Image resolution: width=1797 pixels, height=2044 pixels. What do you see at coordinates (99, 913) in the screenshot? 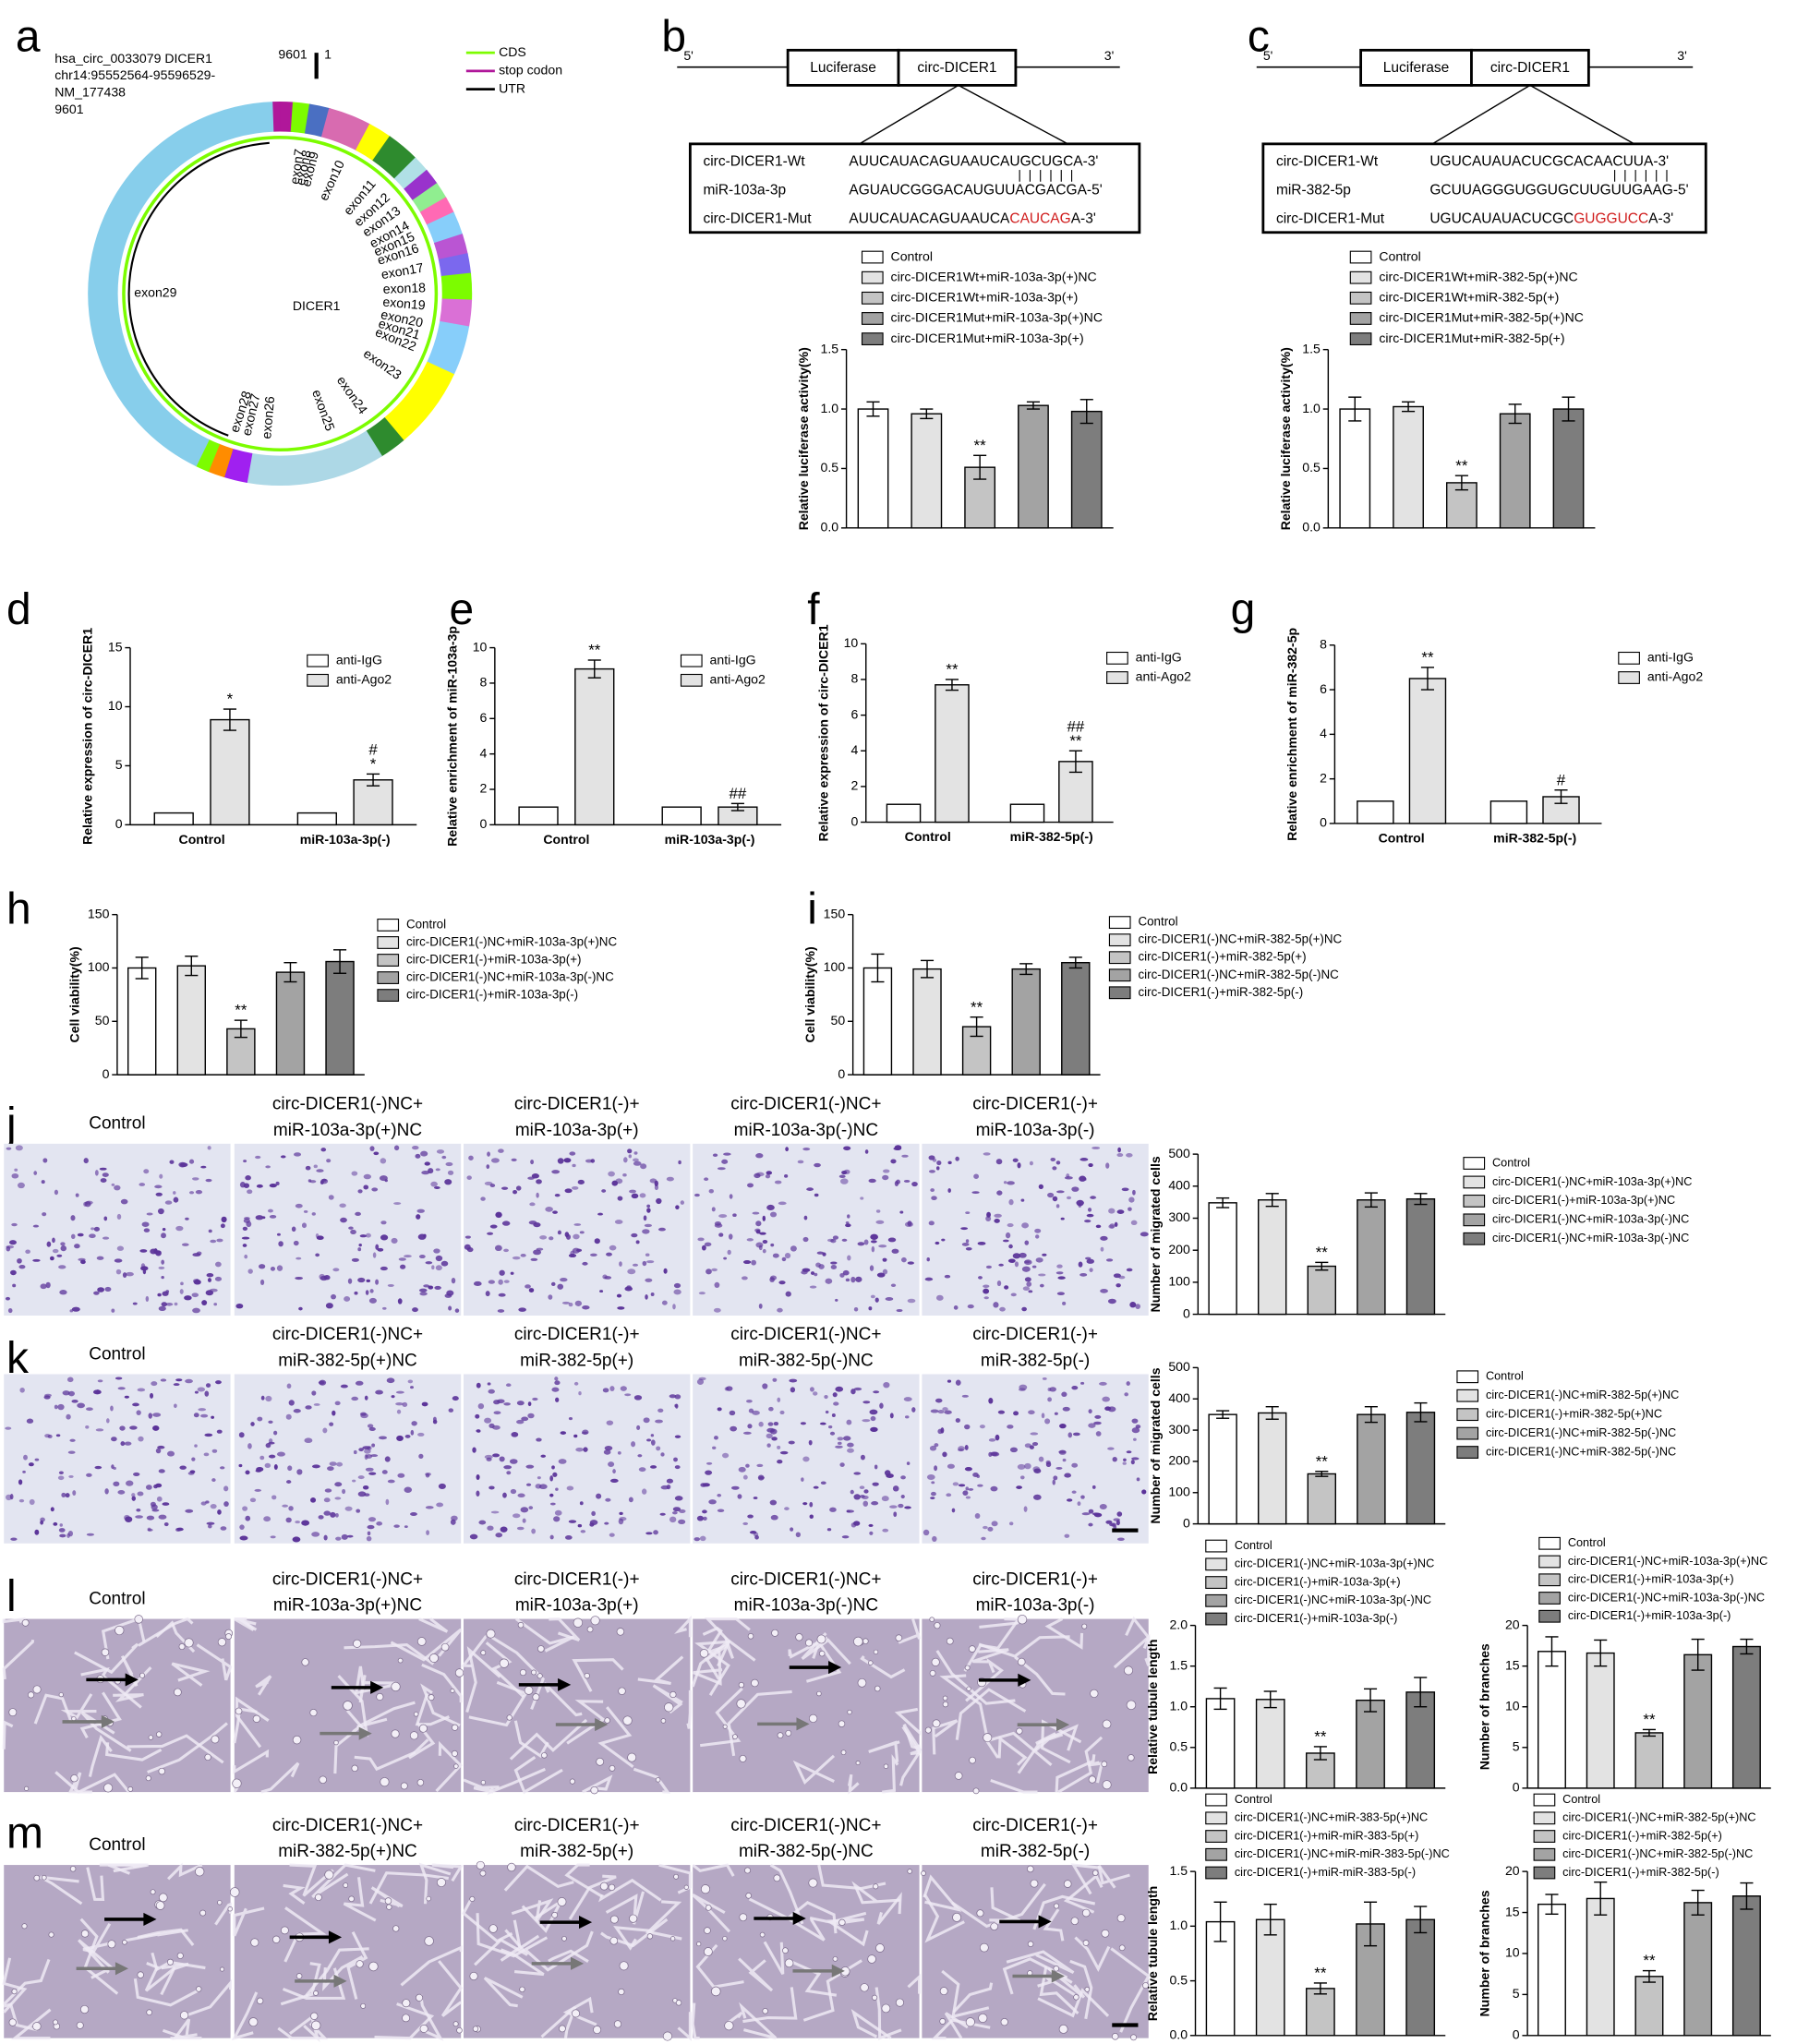
I see `y-tick-label: 150` at bounding box center [99, 913].